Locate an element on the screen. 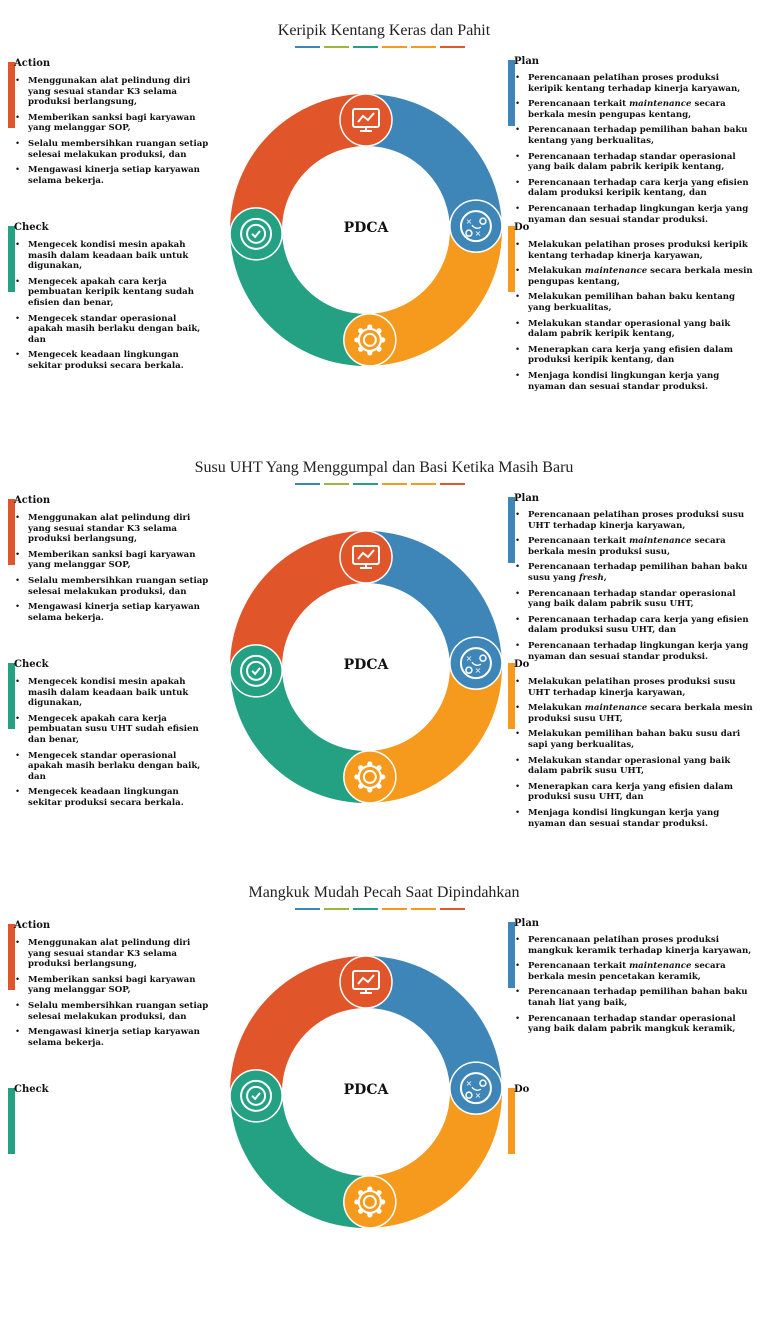  plan-segment is located at coordinates (434, 601).